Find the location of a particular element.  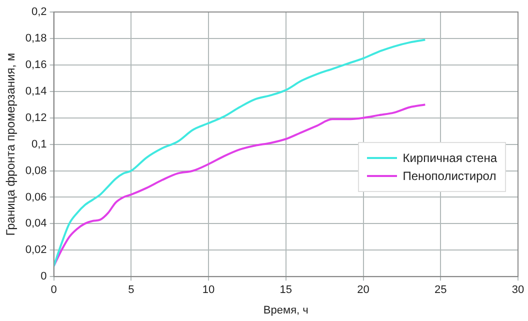

legend-label: Кирпичная стена is located at coordinates (449, 158).